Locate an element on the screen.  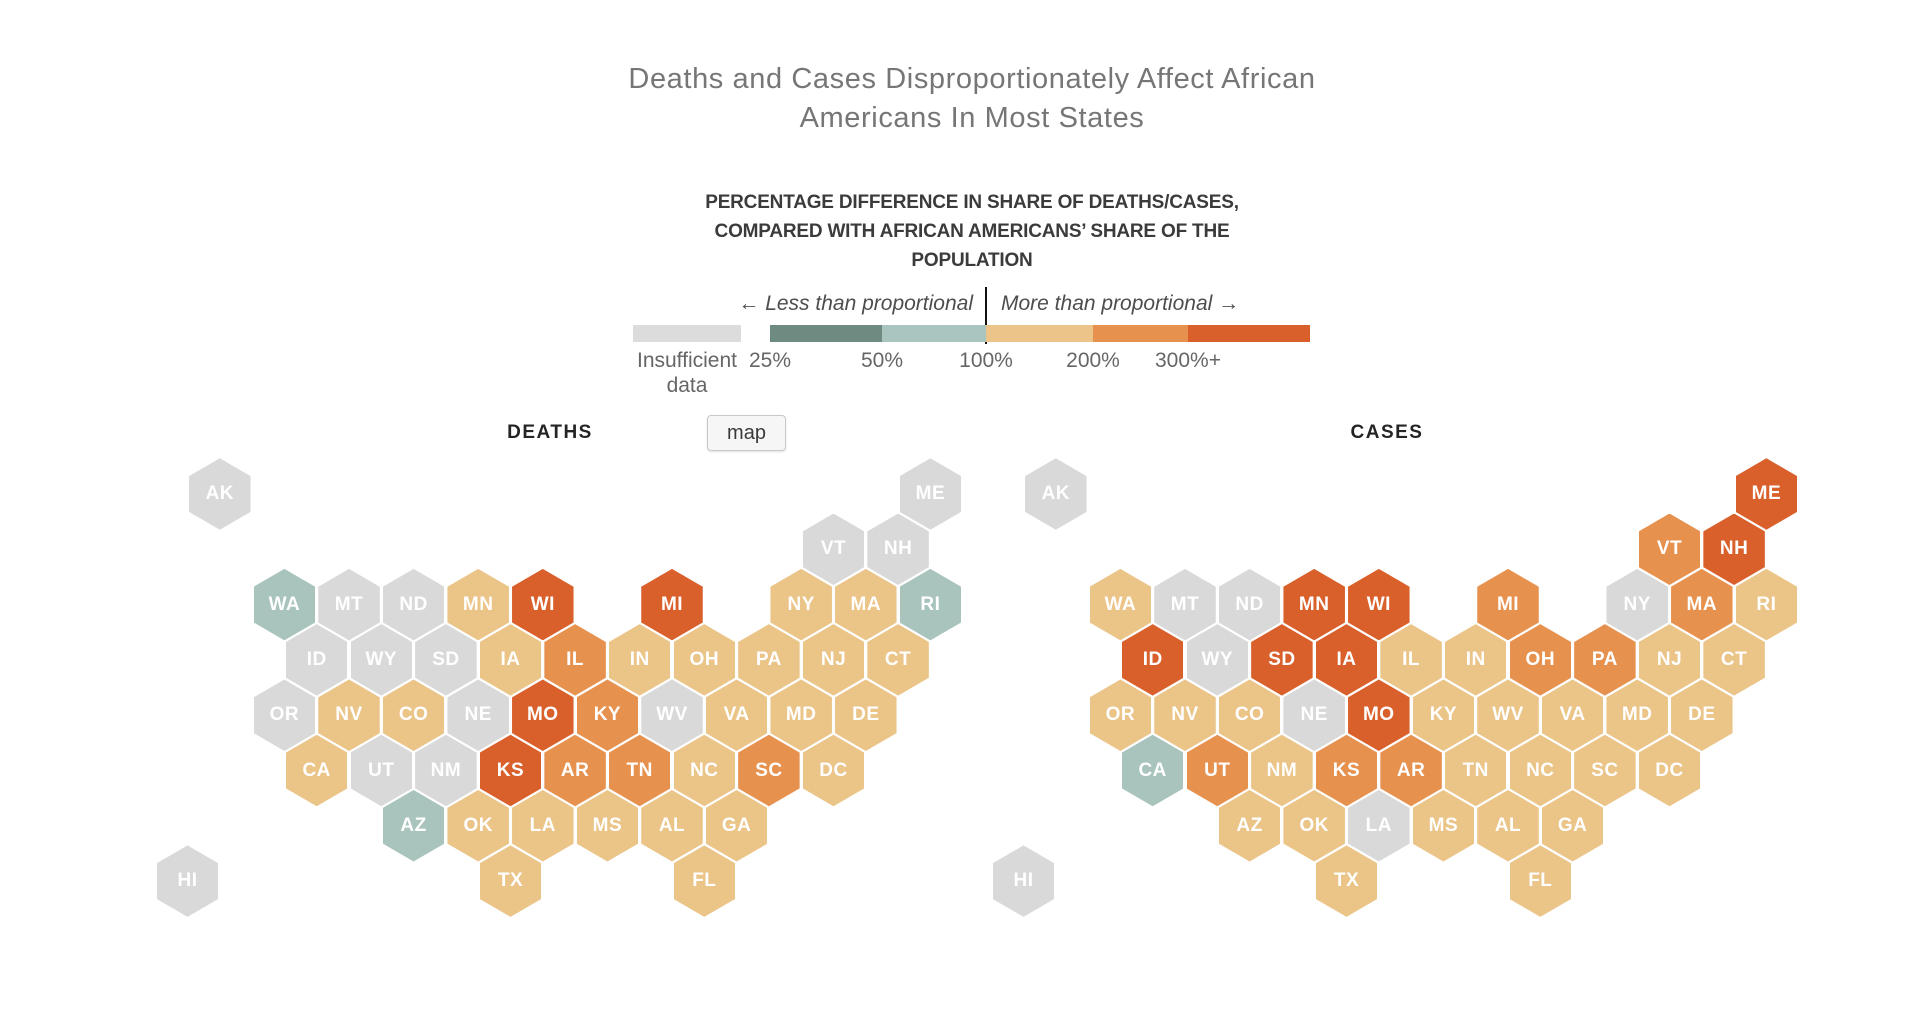
hex-deaths-NM: NM is located at coordinates (446, 770).